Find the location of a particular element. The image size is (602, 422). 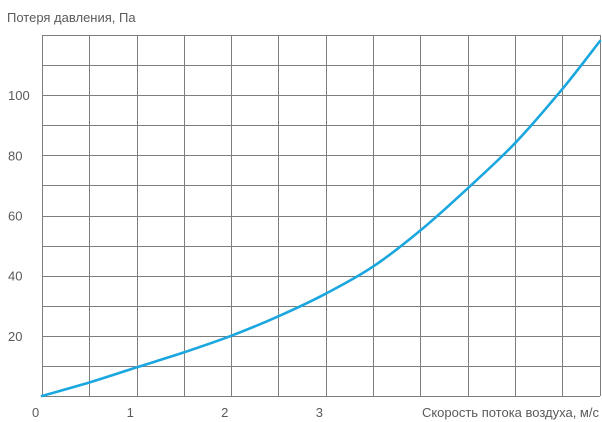

x-tick-label-1: 1 is located at coordinates (130, 412).